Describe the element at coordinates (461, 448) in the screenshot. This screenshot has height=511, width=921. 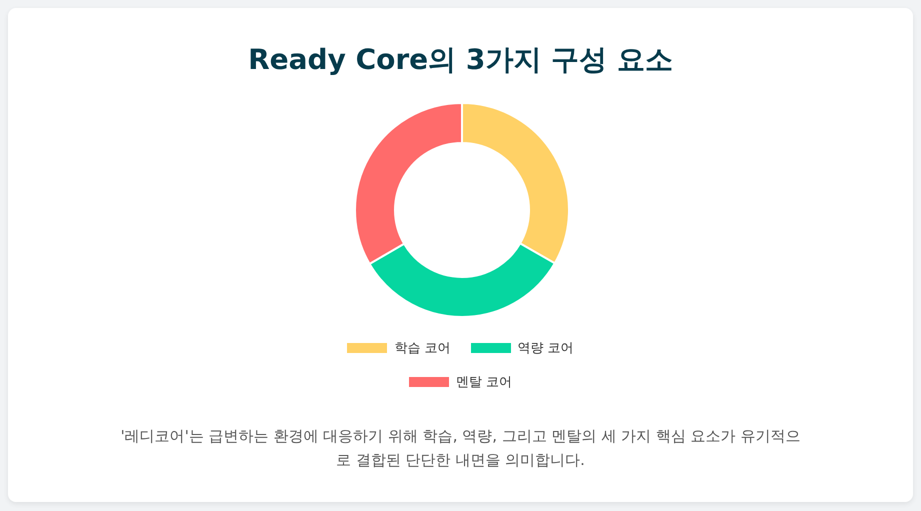
I see `text: '레디코어'는 급변하는 환경에 대응하기 위해 학습, 역량, 그리고 멘탈의 세 가지 핵심 요소가 유기적으로 결합된 단단한 내면을 의미합니다.` at that location.